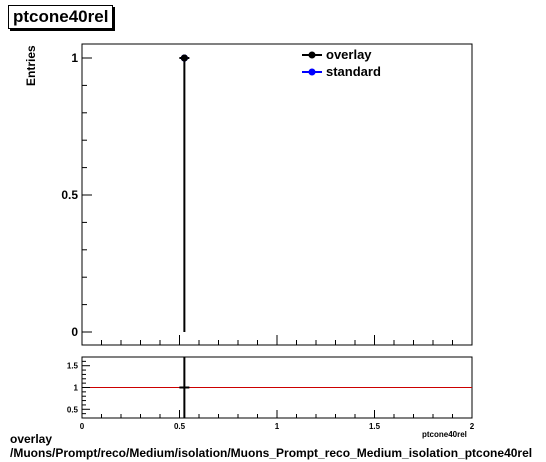 The width and height of the screenshot is (546, 462). I want to click on legend-marker-overlay, so click(312, 55).